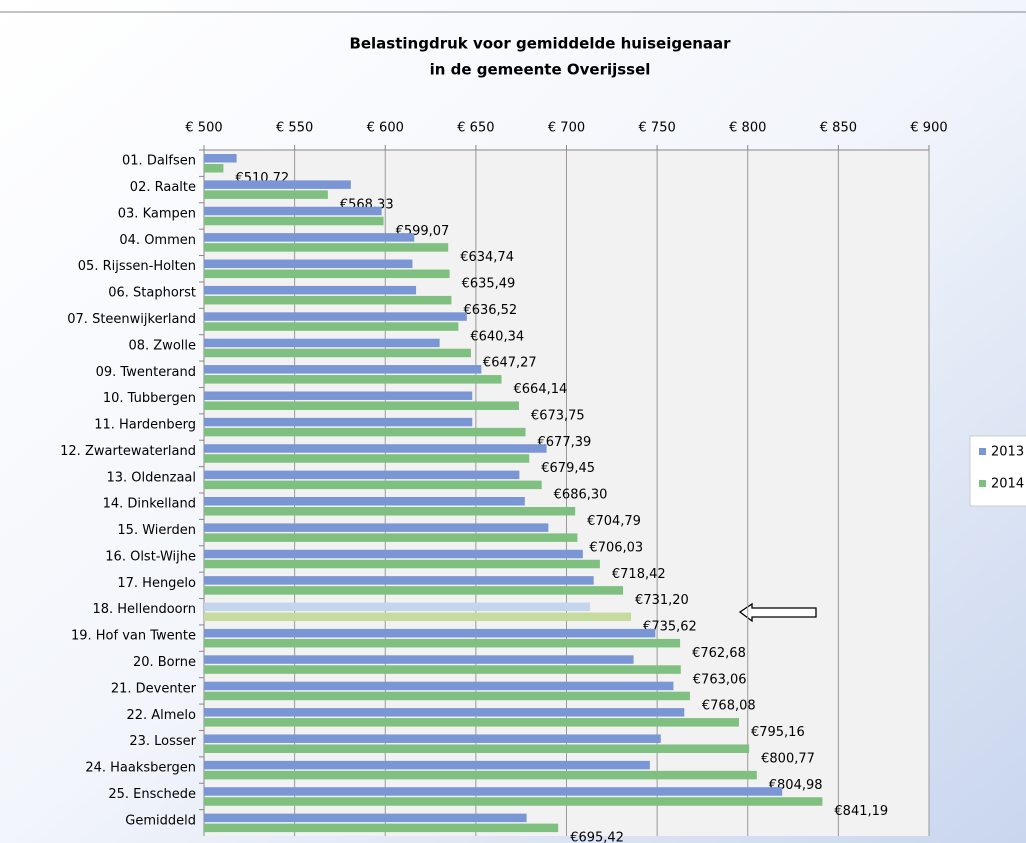  I want to click on category-label: 19. Hof van Twente, so click(133, 636).